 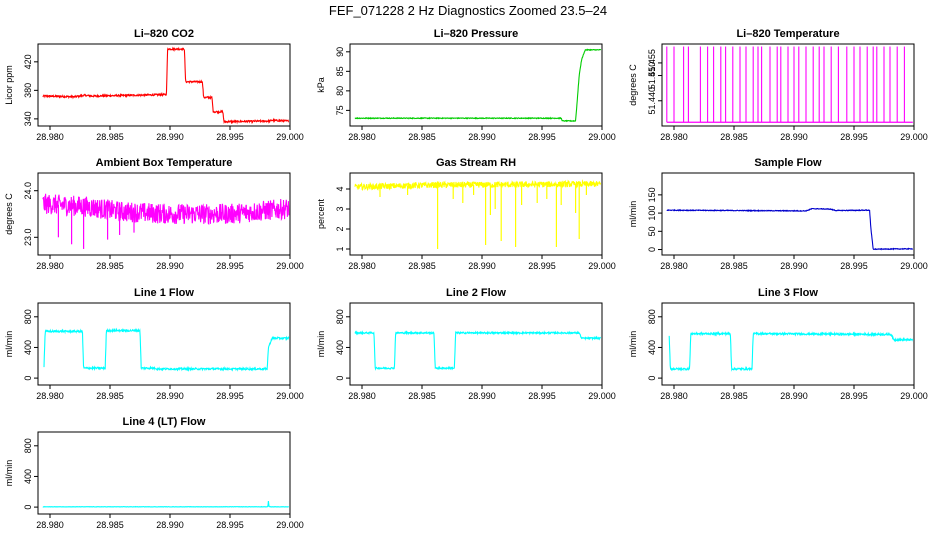 What do you see at coordinates (652, 101) in the screenshot?
I see `y-tick-label: 51.440` at bounding box center [652, 101].